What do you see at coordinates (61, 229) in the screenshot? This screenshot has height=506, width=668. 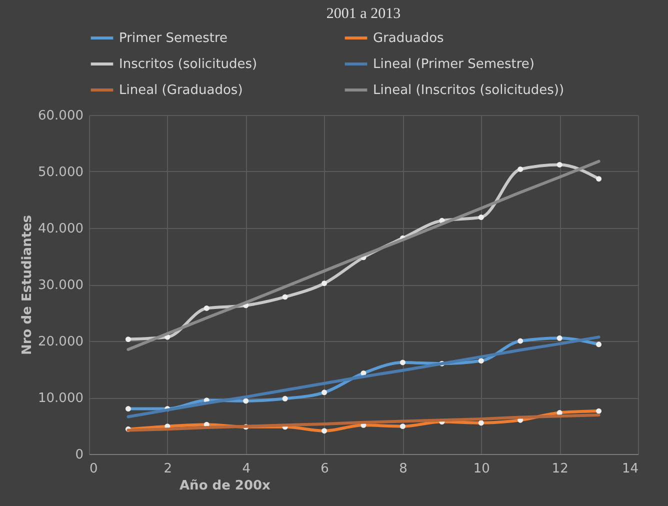 I see `y-tick-label: 40.000` at bounding box center [61, 229].